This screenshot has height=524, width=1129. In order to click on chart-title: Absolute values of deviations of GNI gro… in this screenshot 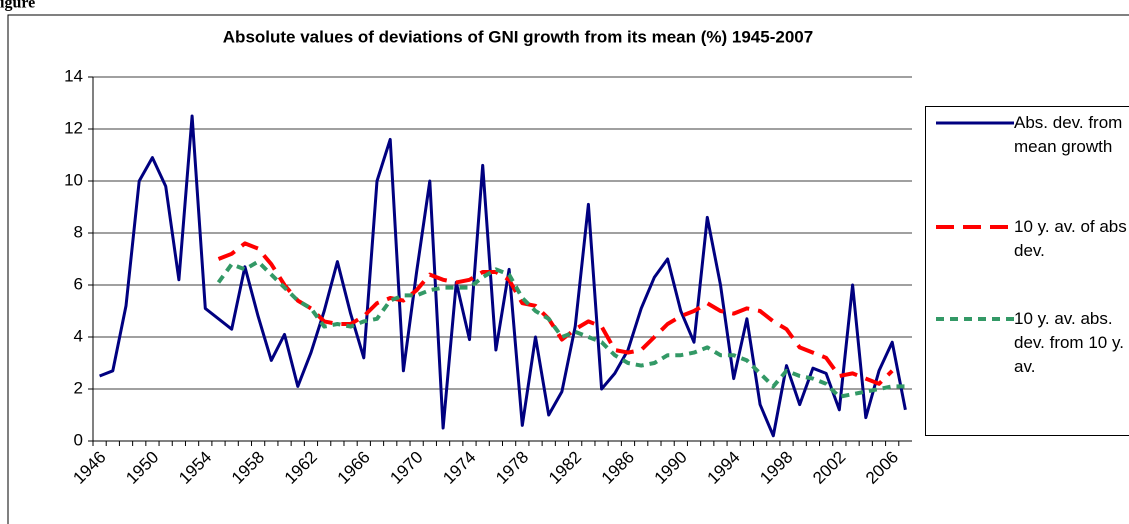, I will do `click(518, 36)`.